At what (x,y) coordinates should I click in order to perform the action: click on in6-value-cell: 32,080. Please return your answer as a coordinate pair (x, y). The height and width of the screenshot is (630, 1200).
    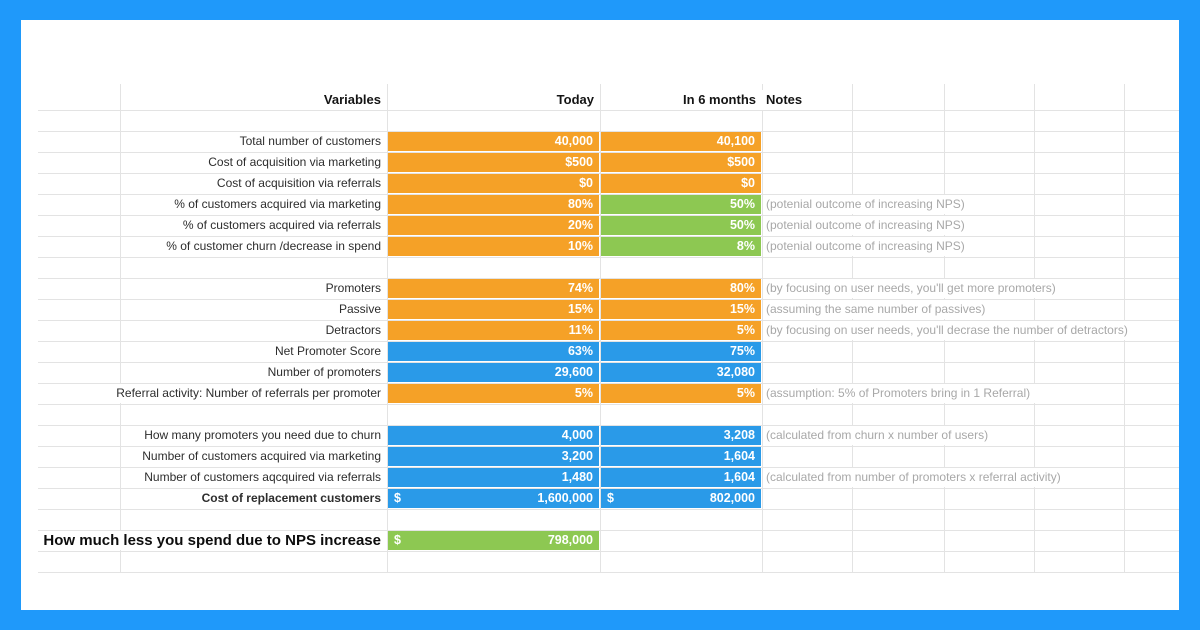
    Looking at the image, I should click on (681, 372).